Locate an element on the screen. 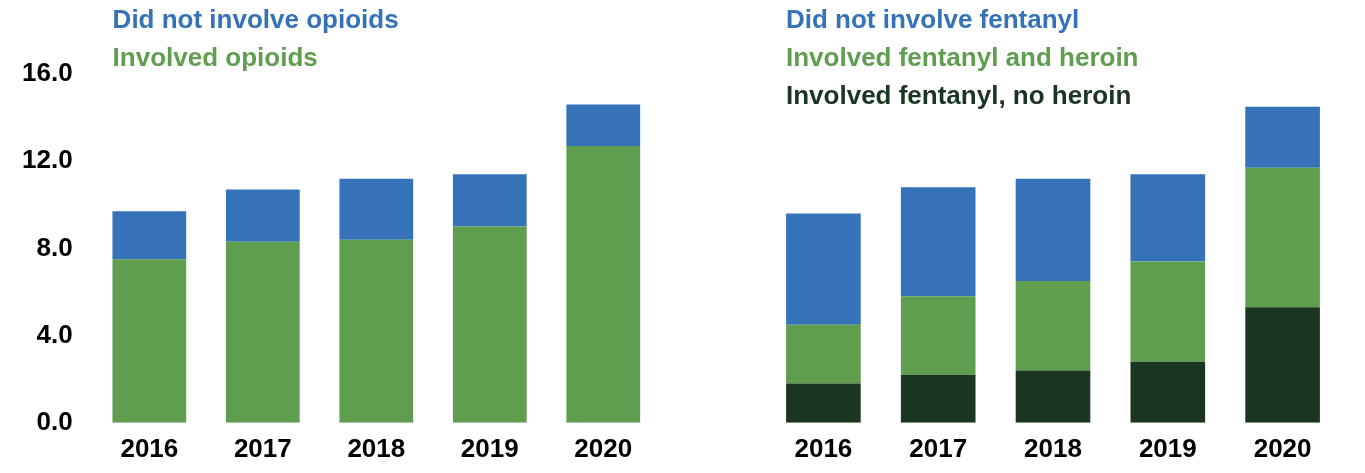 The width and height of the screenshot is (1365, 473). text: Involved fentanyl and heroin is located at coordinates (962, 57).